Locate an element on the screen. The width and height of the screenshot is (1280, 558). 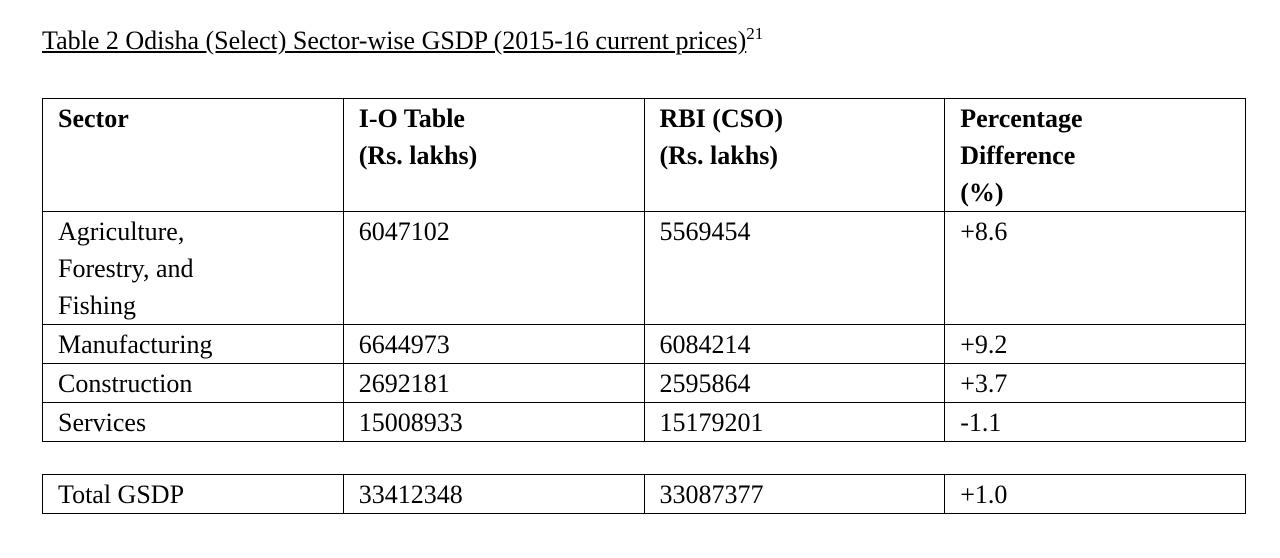
table-cell: 33087377 is located at coordinates (795, 494).